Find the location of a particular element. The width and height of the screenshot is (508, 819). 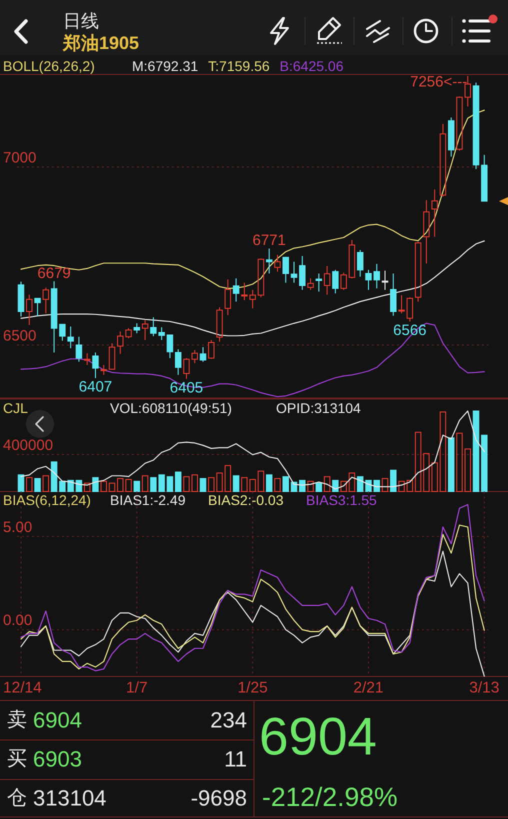

x-tick-label: 1/25 is located at coordinates (253, 688).